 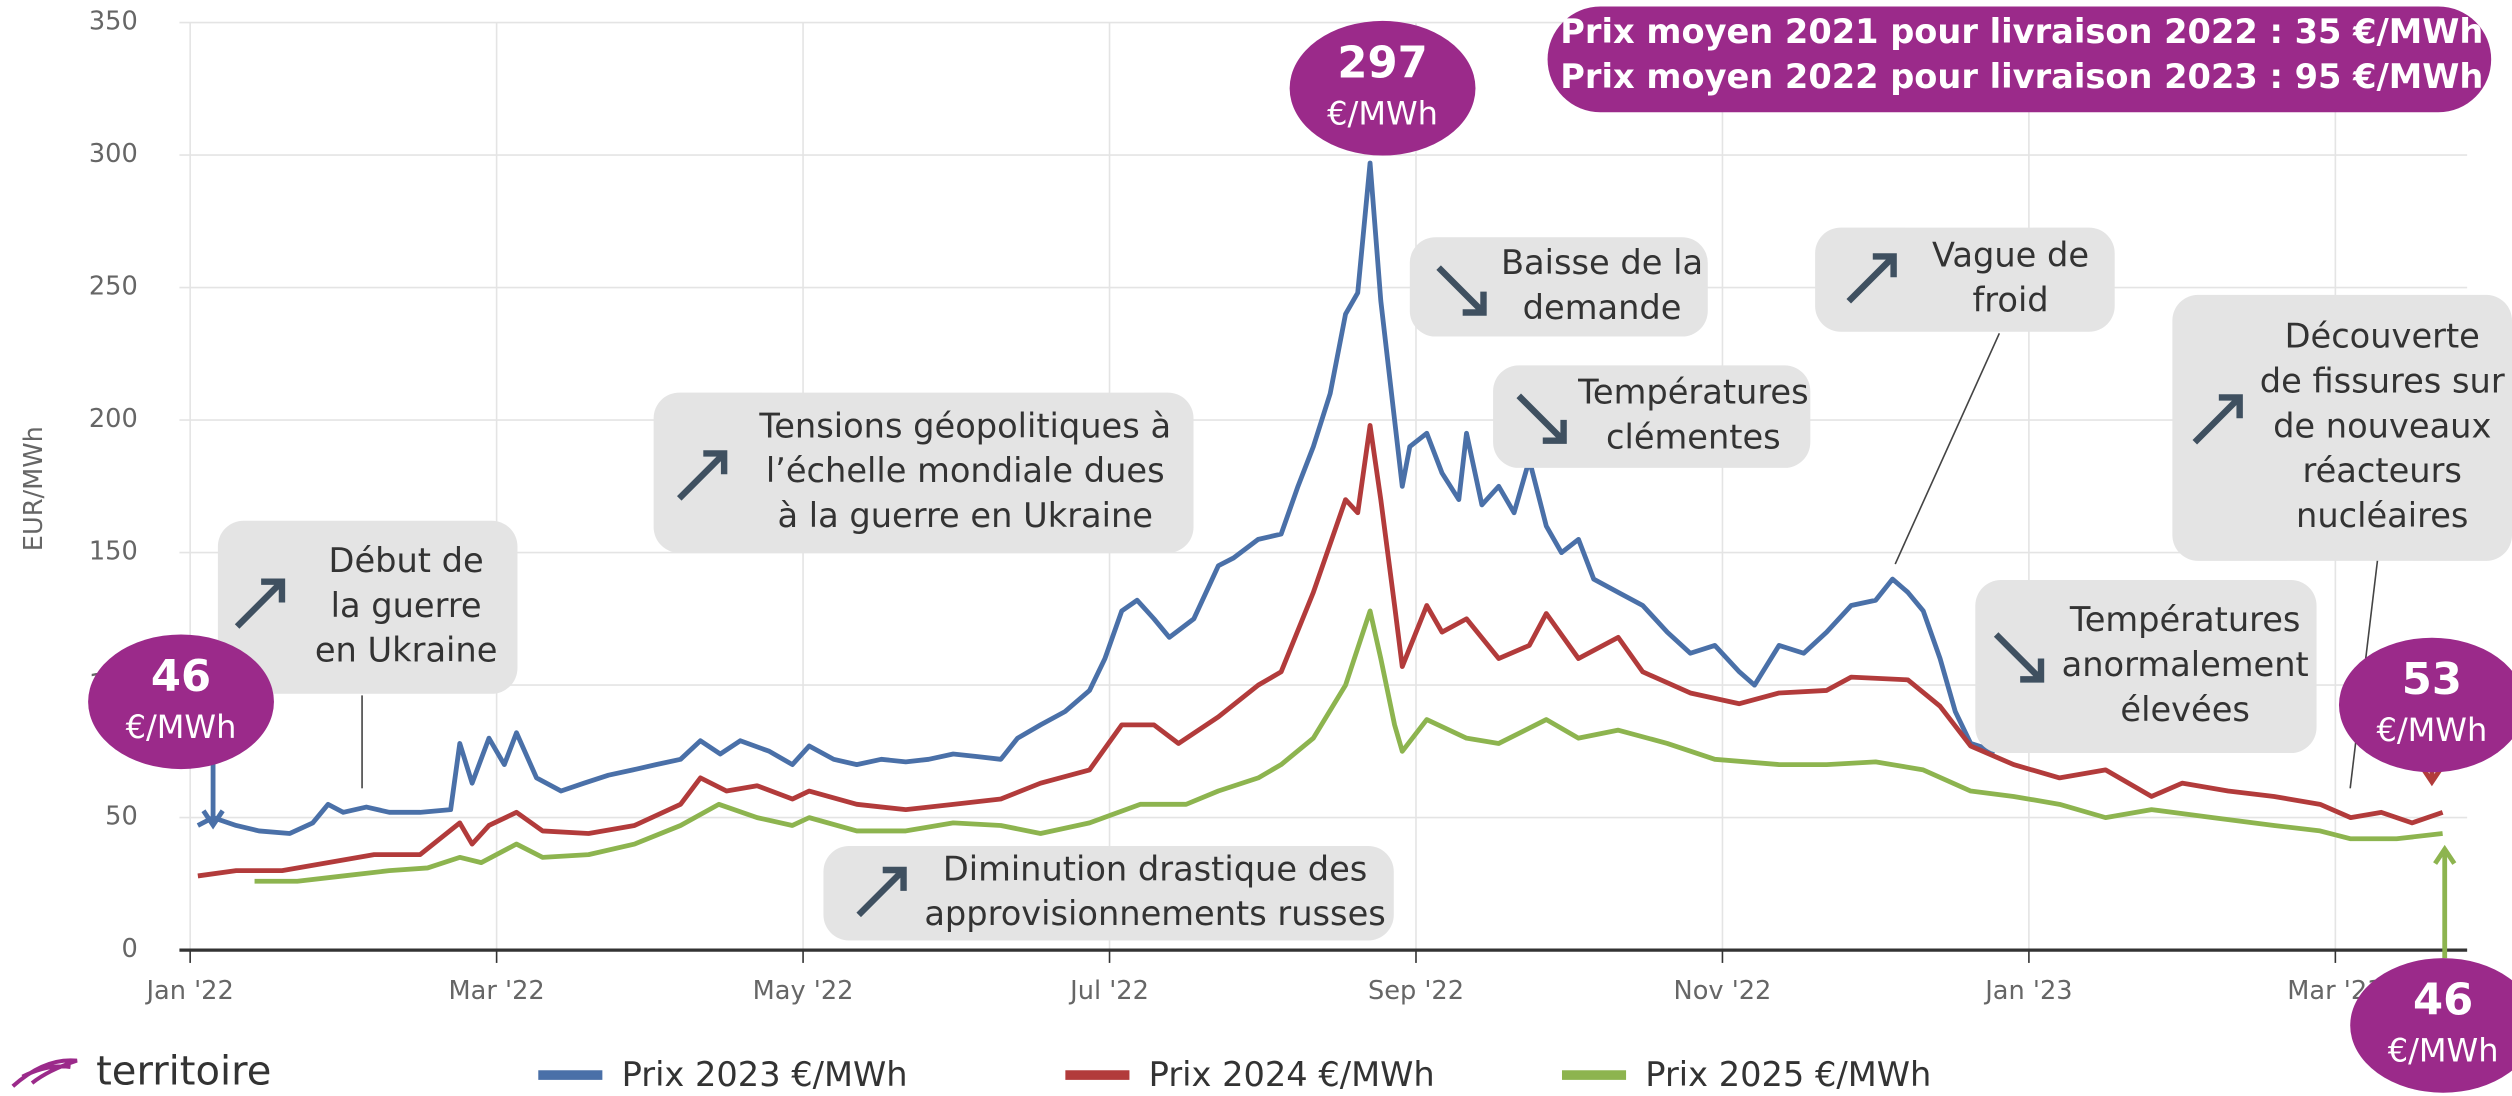 What do you see at coordinates (2010, 255) in the screenshot?
I see `annotation-text: Vague de` at bounding box center [2010, 255].